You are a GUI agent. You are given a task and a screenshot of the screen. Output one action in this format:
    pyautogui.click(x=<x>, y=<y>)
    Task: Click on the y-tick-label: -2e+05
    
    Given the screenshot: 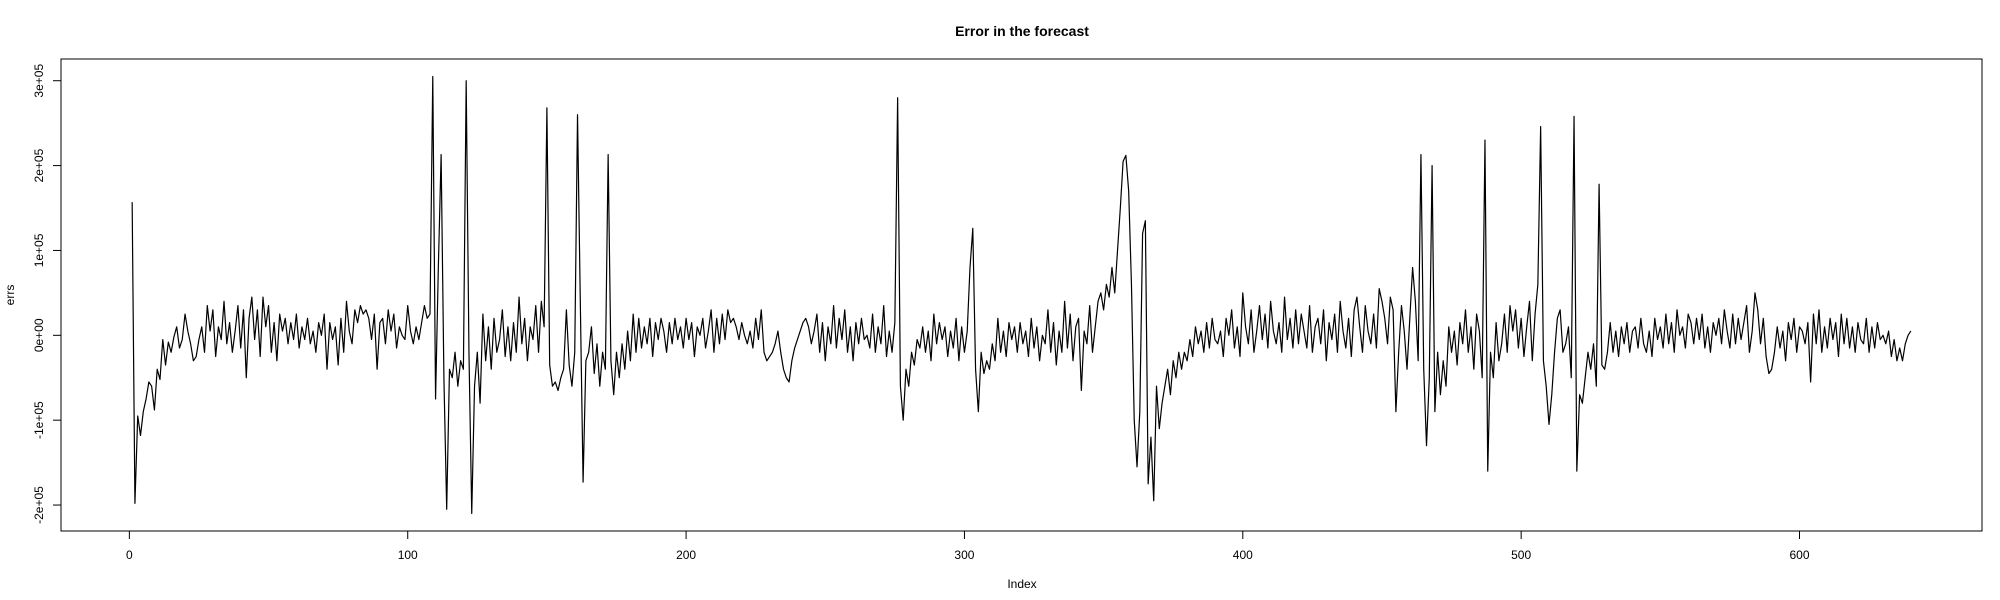 What is the action you would take?
    pyautogui.click(x=39, y=505)
    